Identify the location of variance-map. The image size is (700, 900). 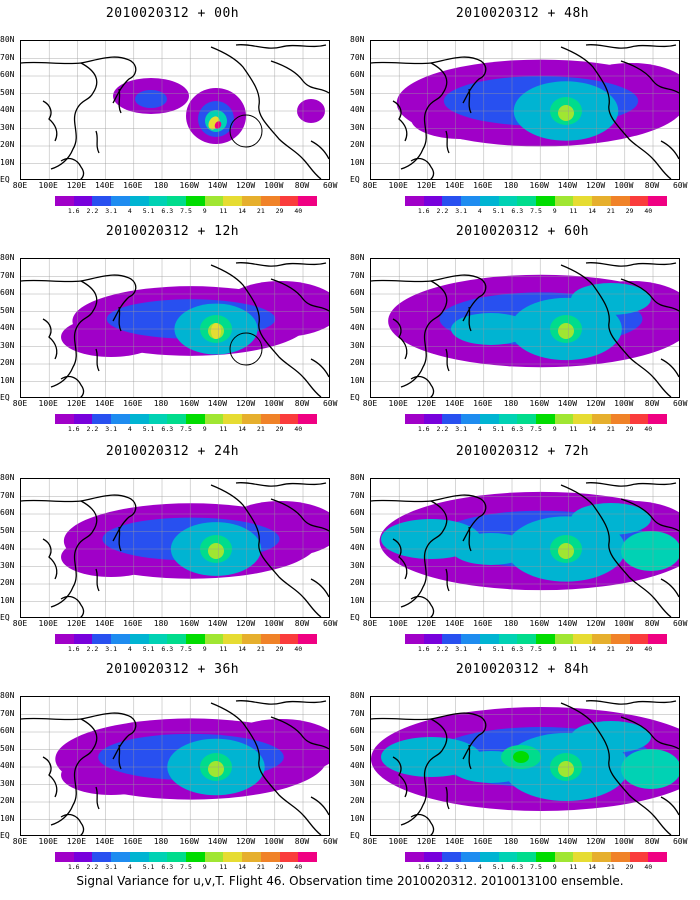
(525, 548).